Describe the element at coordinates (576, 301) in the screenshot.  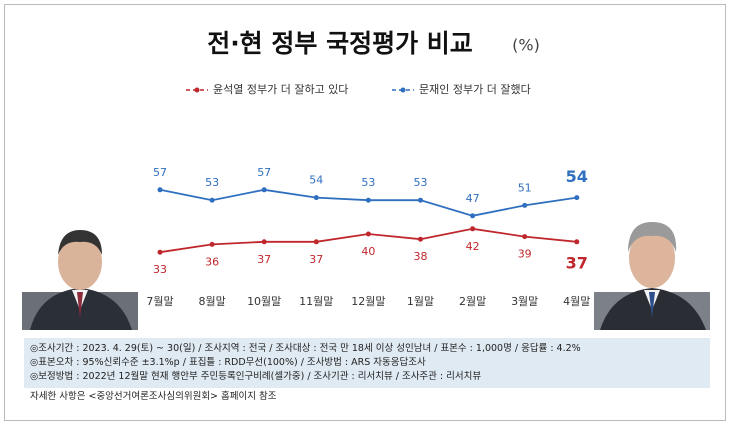
I see `x-tick-label: 4월말` at that location.